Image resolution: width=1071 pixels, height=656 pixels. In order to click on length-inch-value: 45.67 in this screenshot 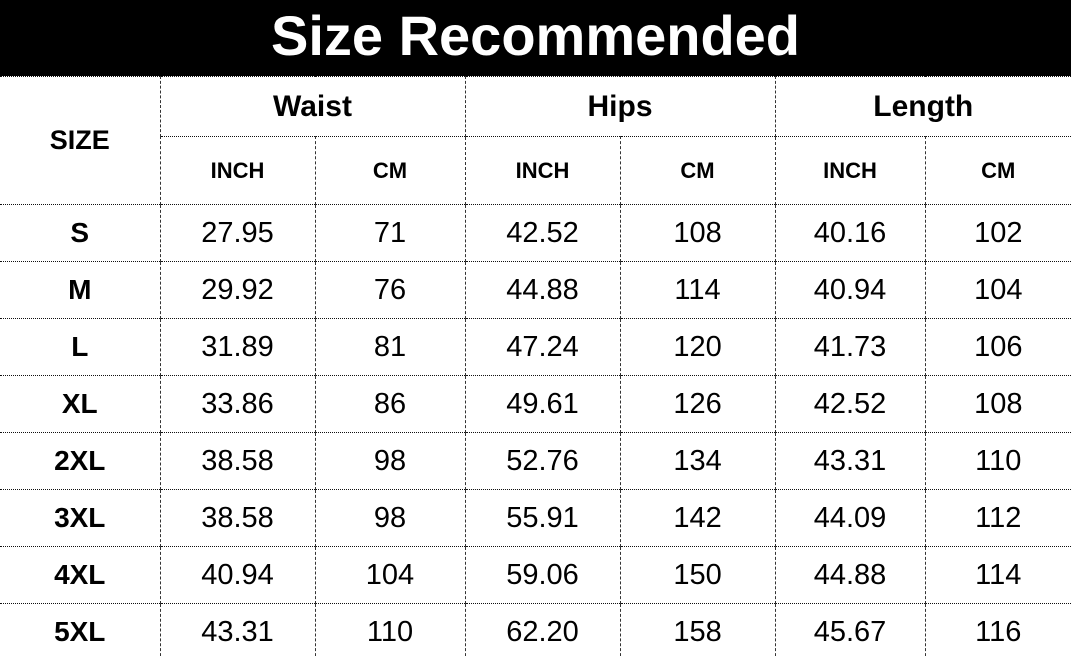, I will do `click(850, 629)`.